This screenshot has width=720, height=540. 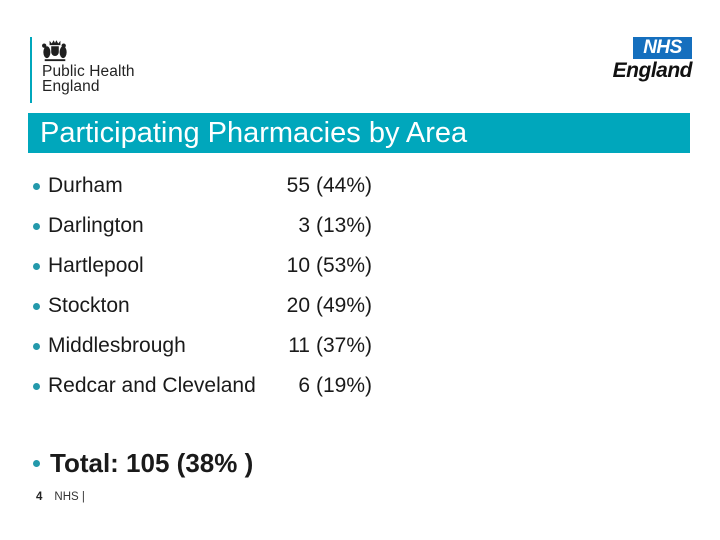 I want to click on area-count: 55, so click(x=298, y=185).